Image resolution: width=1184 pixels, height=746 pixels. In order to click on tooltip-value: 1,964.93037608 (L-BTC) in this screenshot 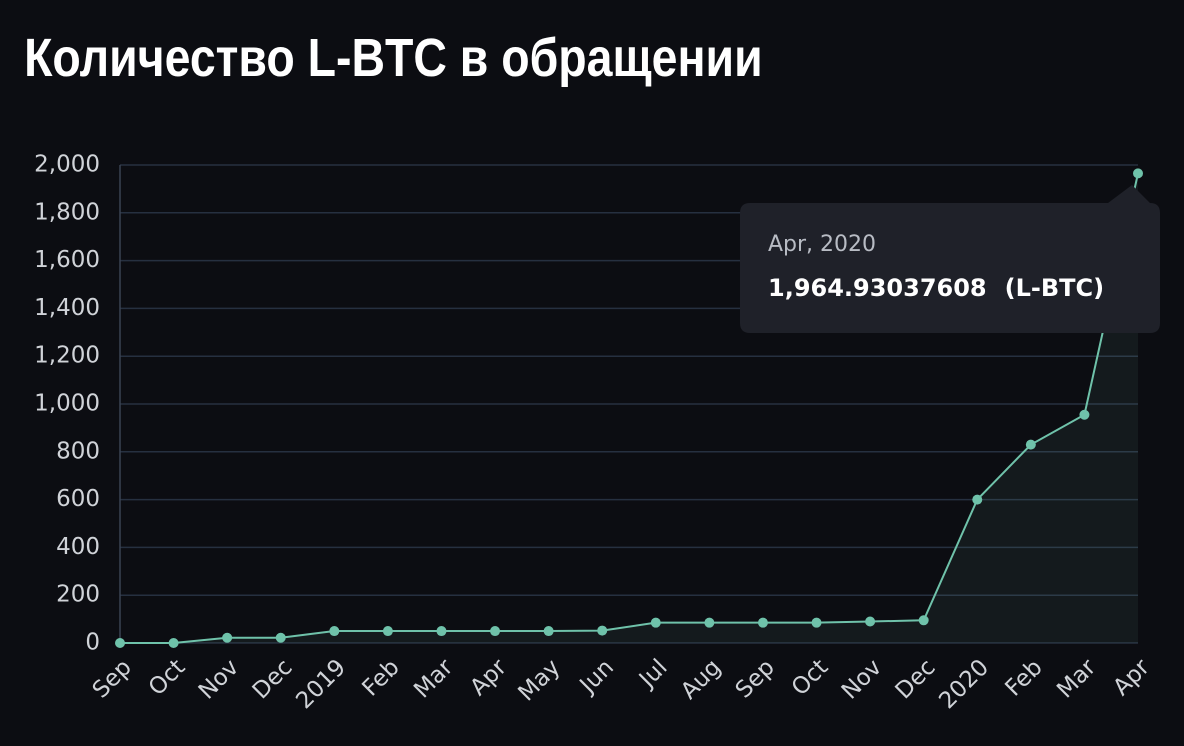, I will do `click(936, 288)`.